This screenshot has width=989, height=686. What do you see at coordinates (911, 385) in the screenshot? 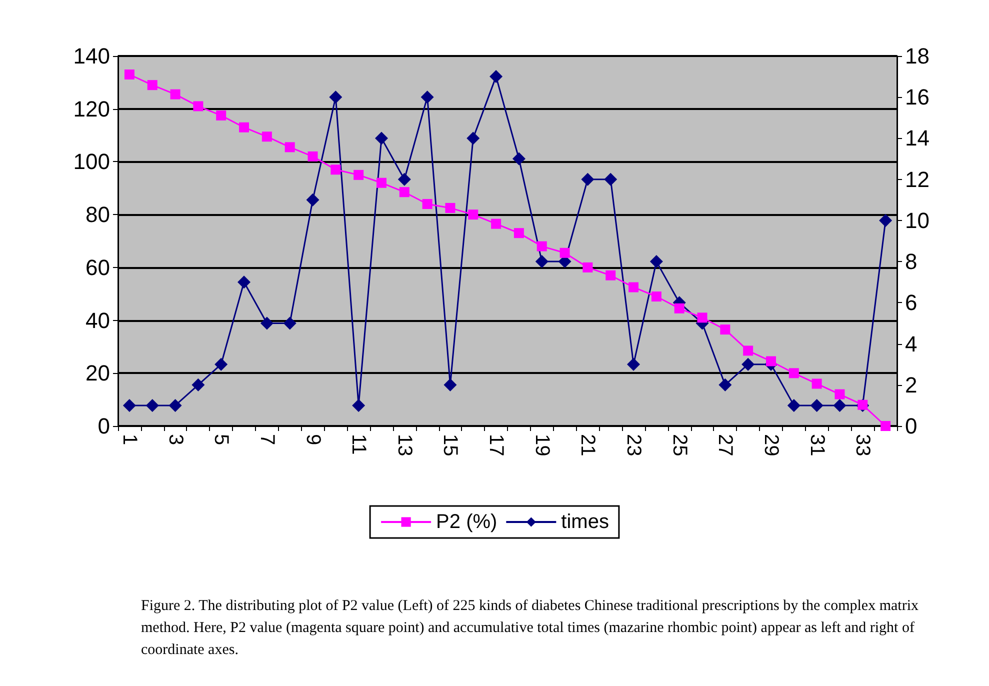
I see `y2-tick-label: 2` at bounding box center [911, 385].